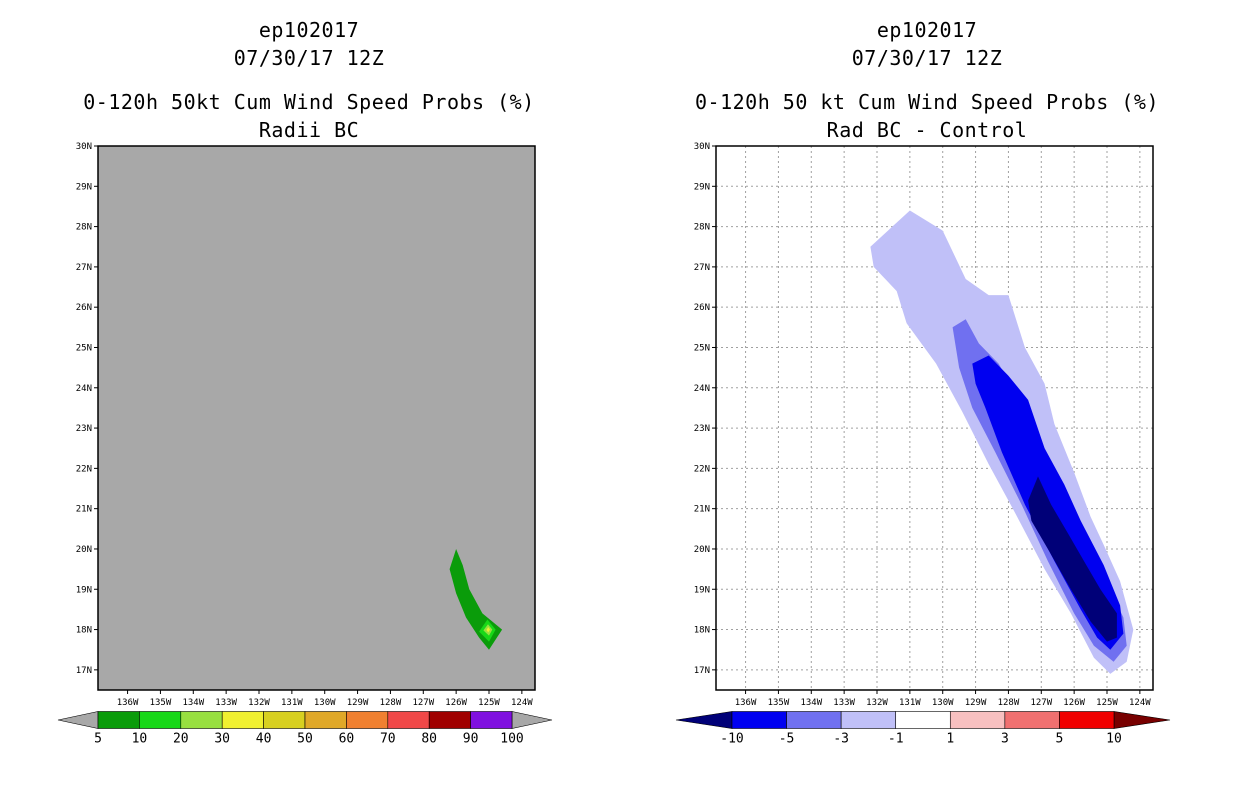 Image resolution: width=1236 pixels, height=800 pixels. I want to click on y-tick-label: 28N, so click(702, 228).